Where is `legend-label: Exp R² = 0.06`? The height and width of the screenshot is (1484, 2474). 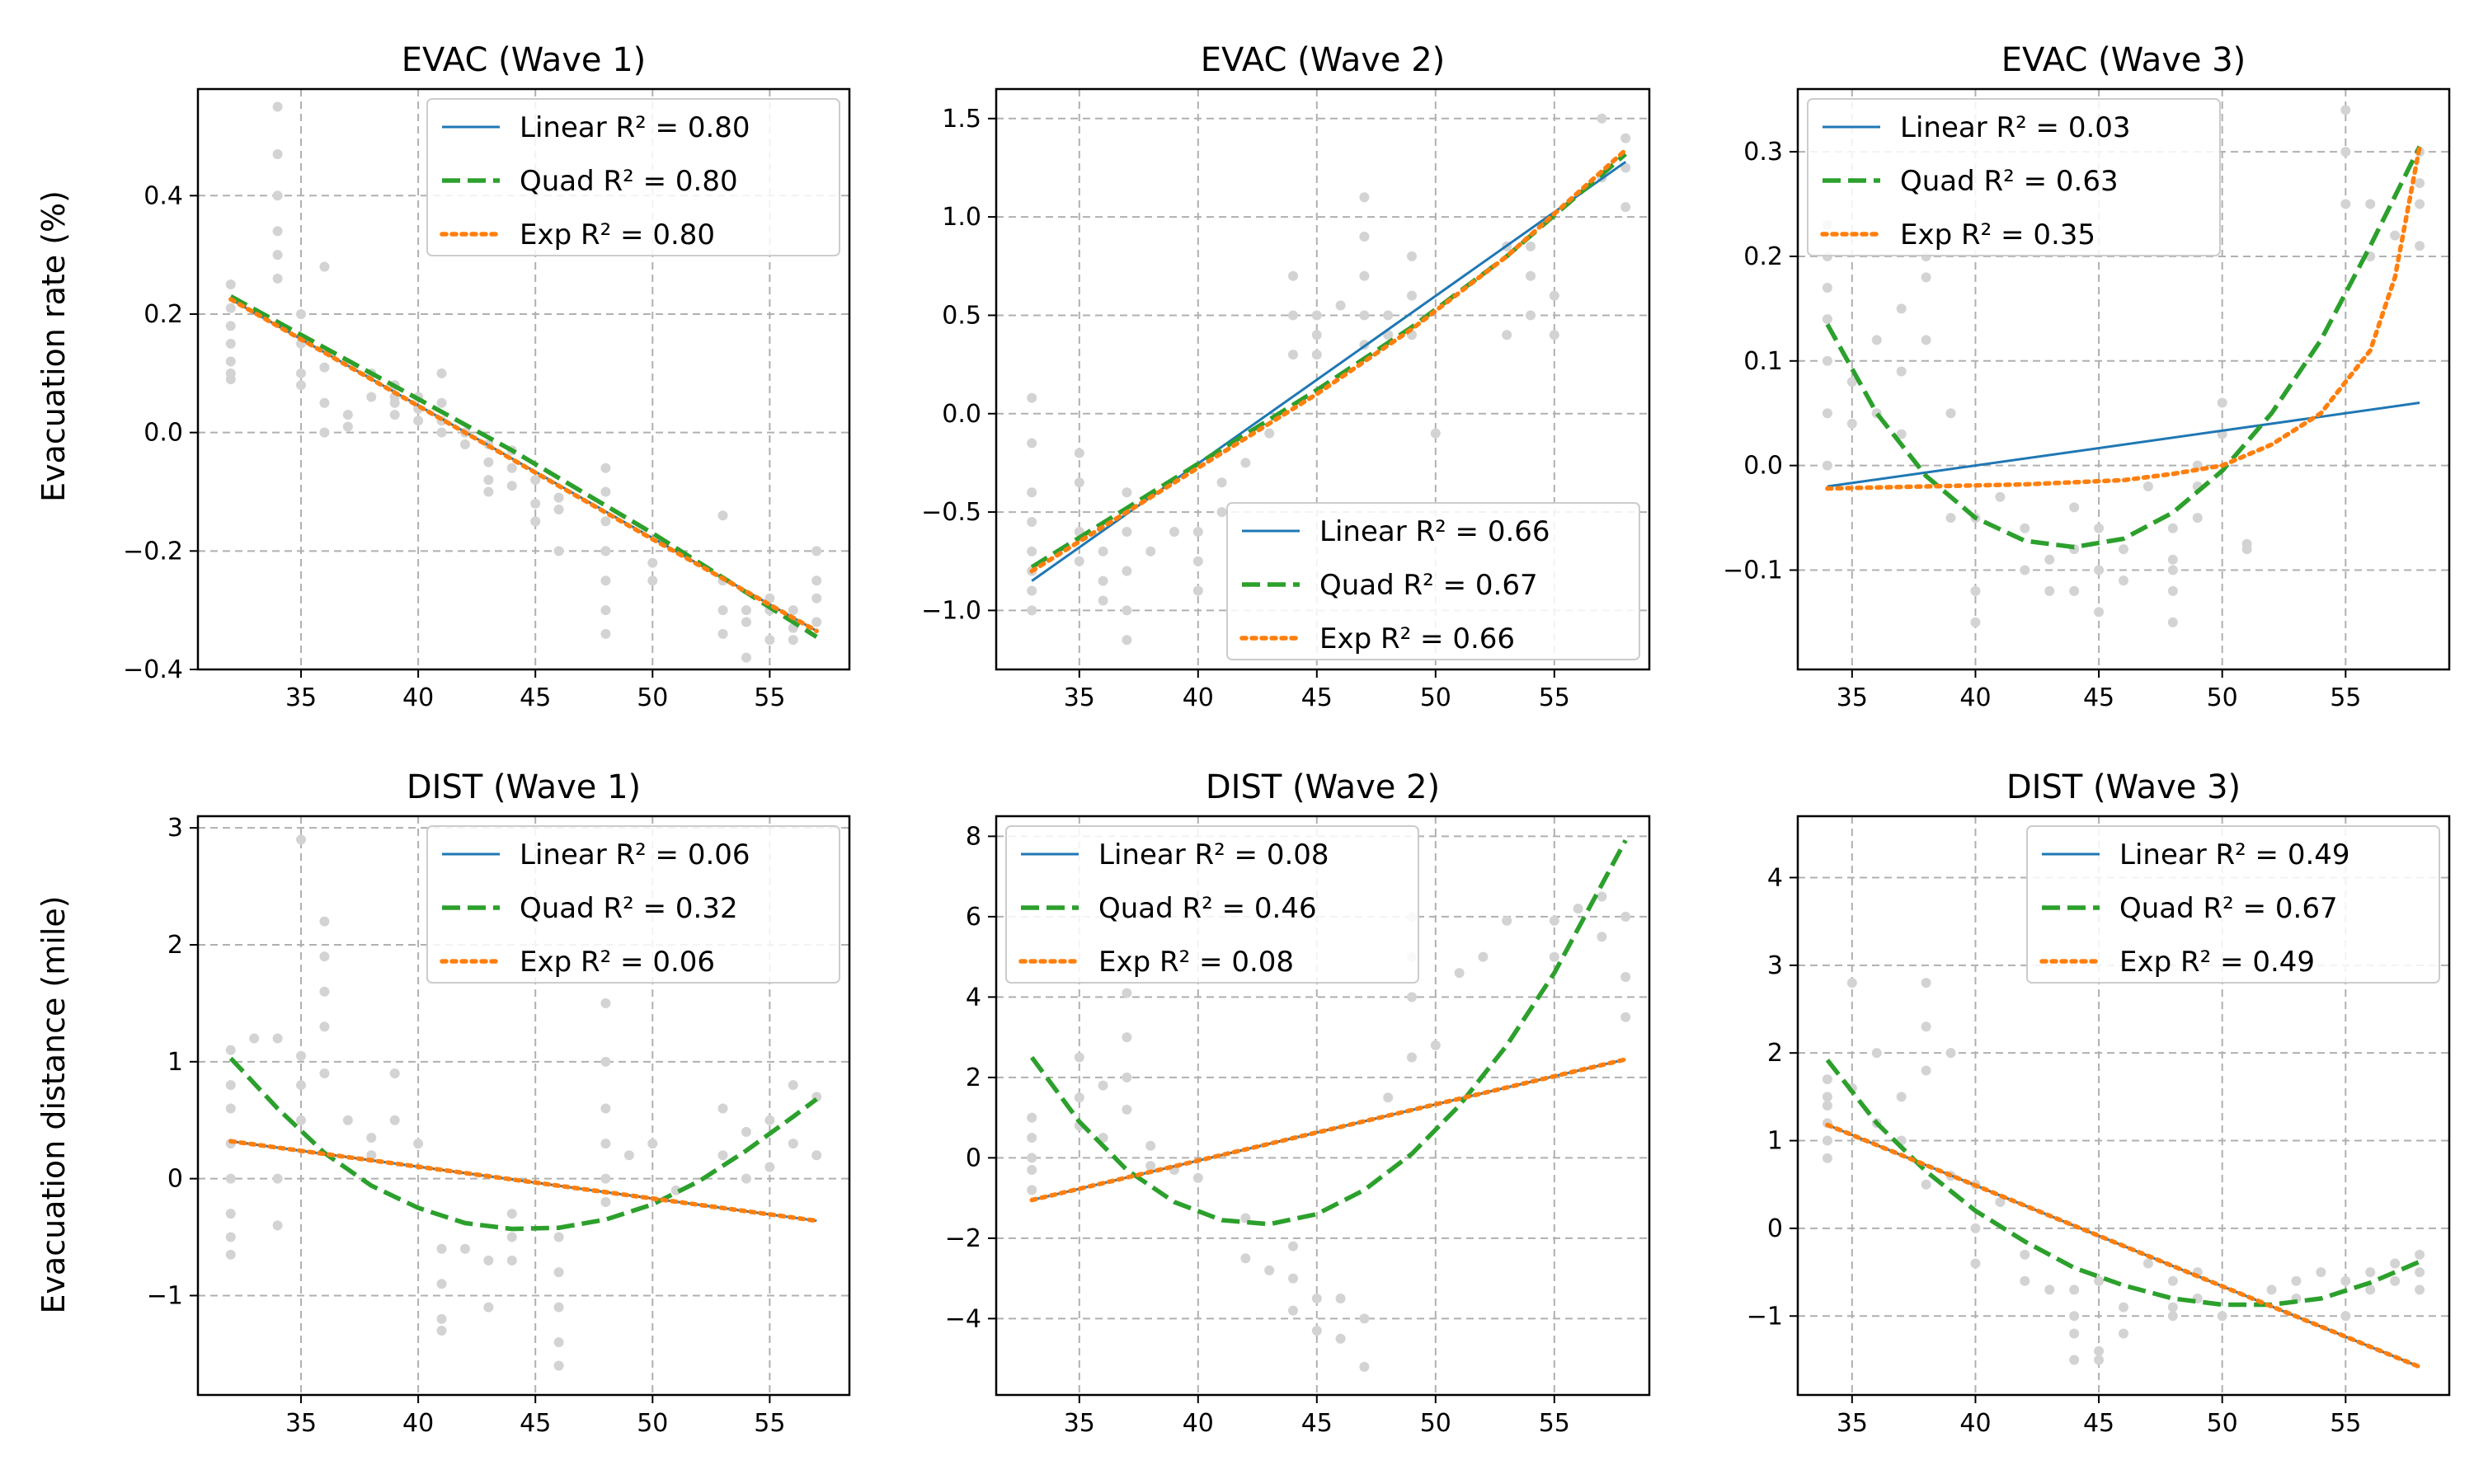 legend-label: Exp R² = 0.06 is located at coordinates (617, 963).